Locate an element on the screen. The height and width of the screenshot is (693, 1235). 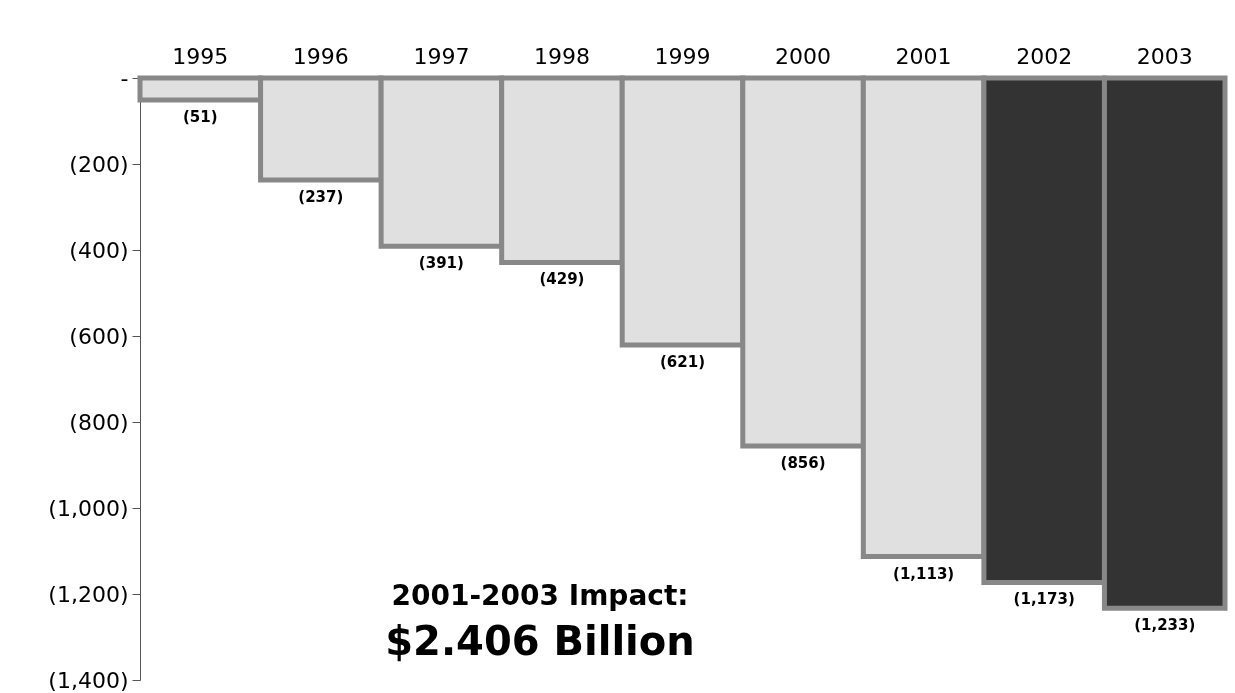
x-tick-label: 1996 is located at coordinates (320, 56).